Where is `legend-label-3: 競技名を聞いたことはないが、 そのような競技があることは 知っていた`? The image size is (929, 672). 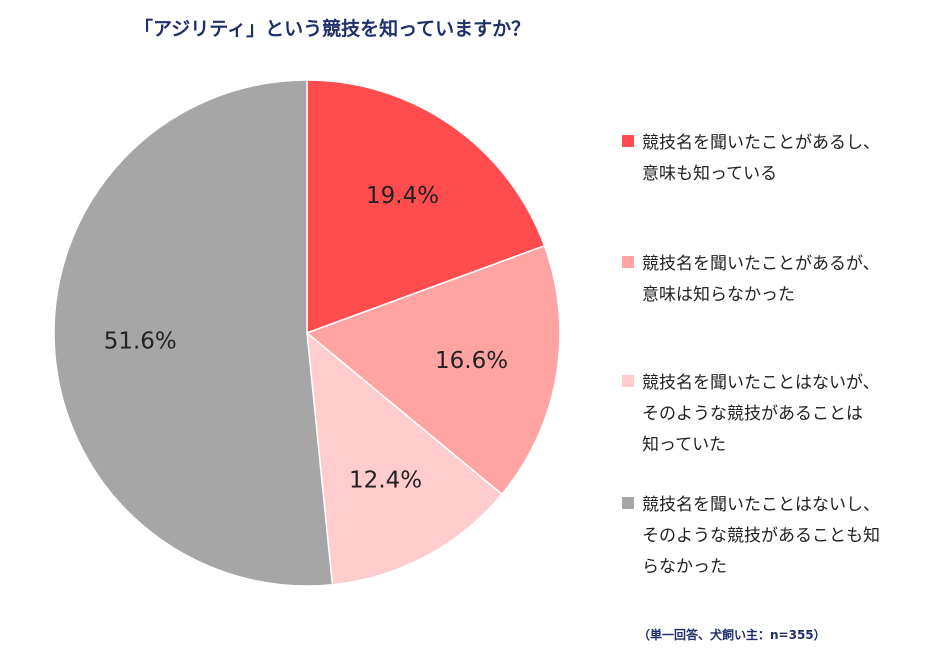 legend-label-3: 競技名を聞いたことはないが、 そのような競技があることは 知っていた is located at coordinates (784, 414).